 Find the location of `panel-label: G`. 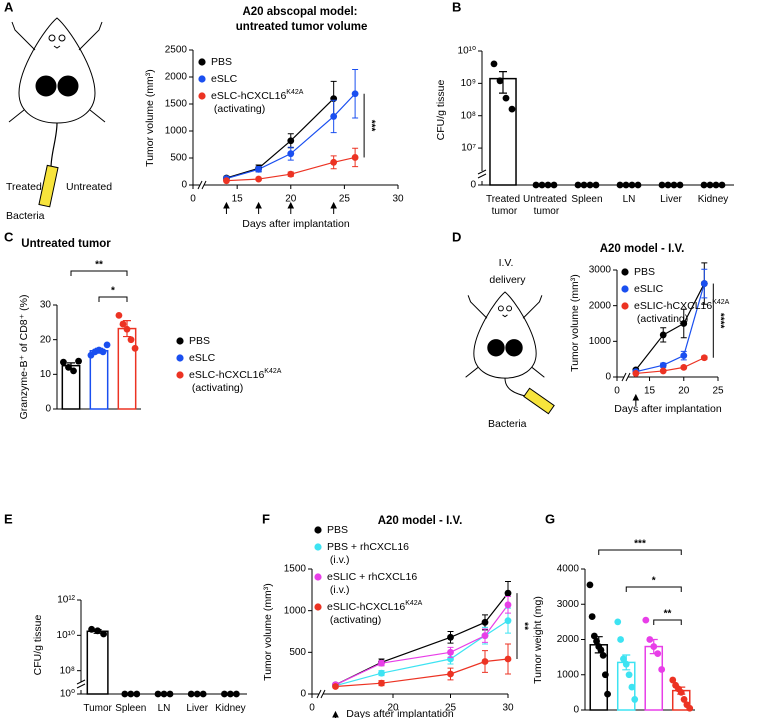

panel-label: G is located at coordinates (550, 518).